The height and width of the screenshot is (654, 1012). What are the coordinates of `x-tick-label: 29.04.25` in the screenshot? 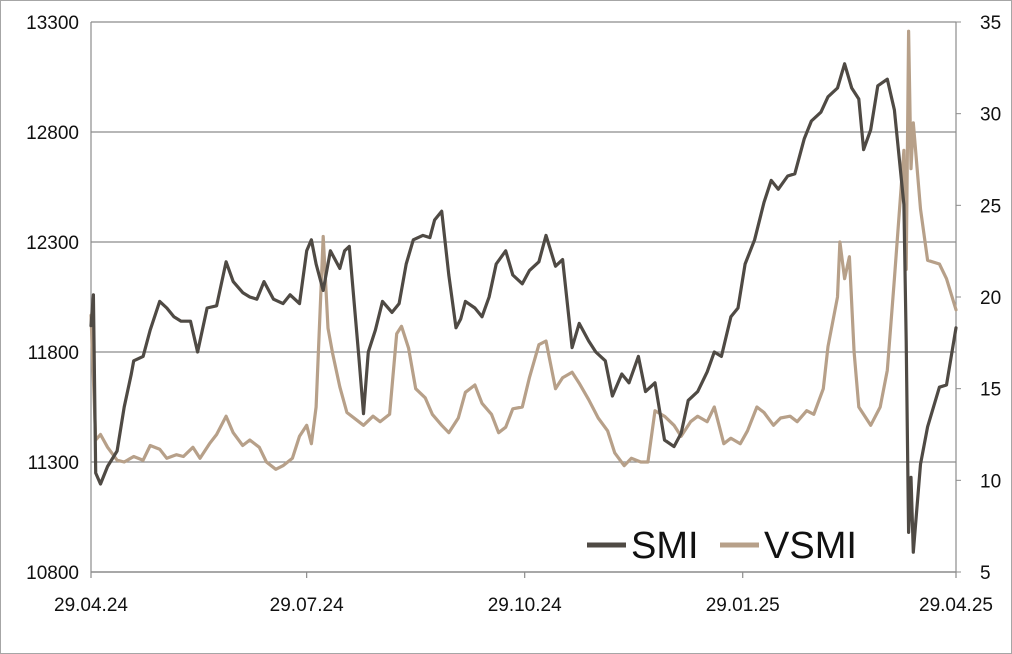 It's located at (956, 605).